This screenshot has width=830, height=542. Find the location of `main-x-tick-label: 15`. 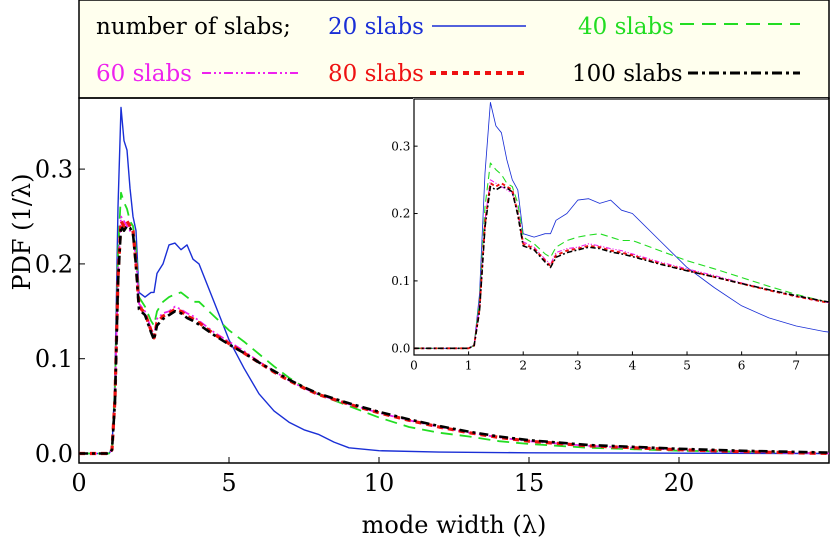

main-x-tick-label: 15 is located at coordinates (529, 483).